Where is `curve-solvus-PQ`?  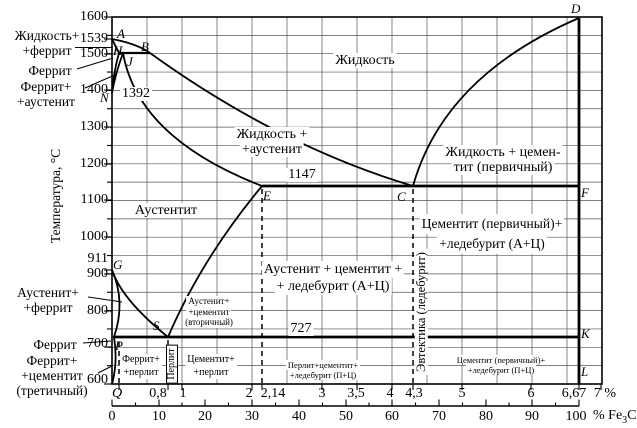 curve-solvus-PQ is located at coordinates (114, 360).